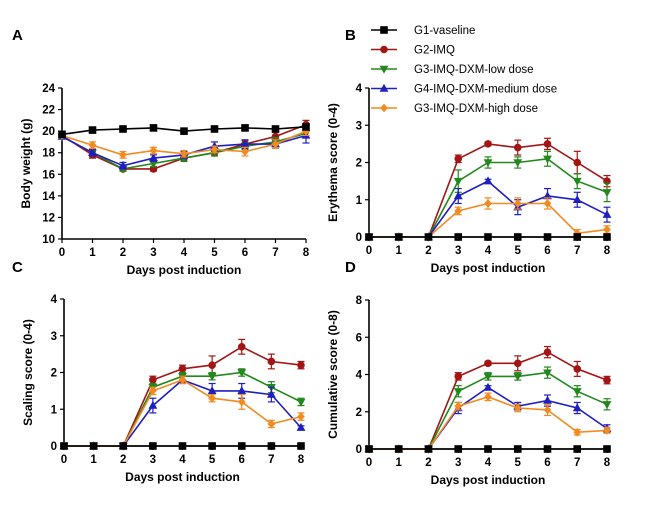 This screenshot has height=525, width=659. What do you see at coordinates (444, 31) in the screenshot?
I see `legend-label: G1-vaseline` at bounding box center [444, 31].